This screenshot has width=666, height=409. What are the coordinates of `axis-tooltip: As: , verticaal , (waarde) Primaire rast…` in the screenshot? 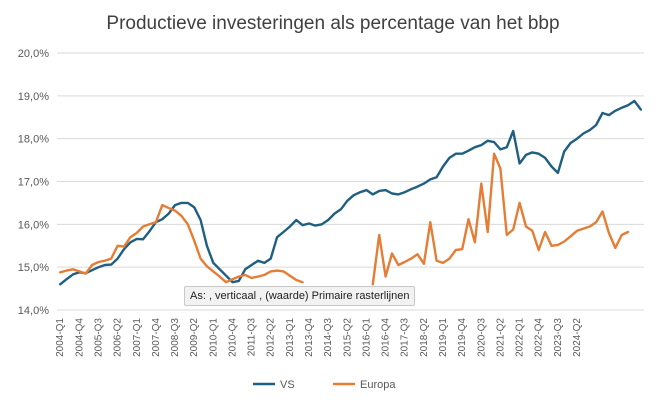 It's located at (300, 296).